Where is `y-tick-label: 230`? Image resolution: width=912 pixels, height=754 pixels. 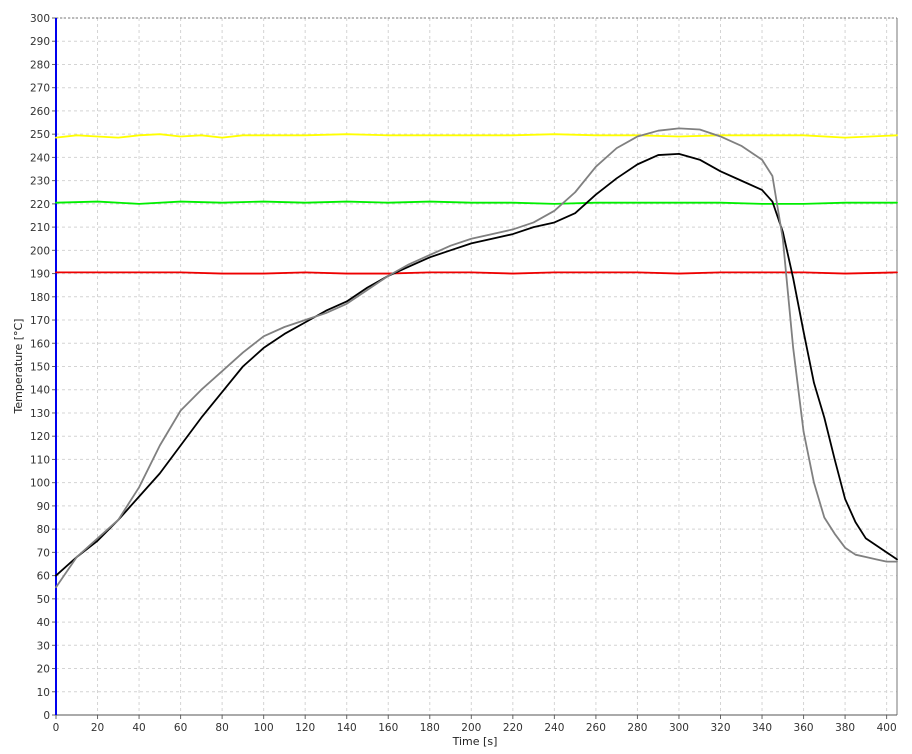 y-tick-label: 230 is located at coordinates (40, 182).